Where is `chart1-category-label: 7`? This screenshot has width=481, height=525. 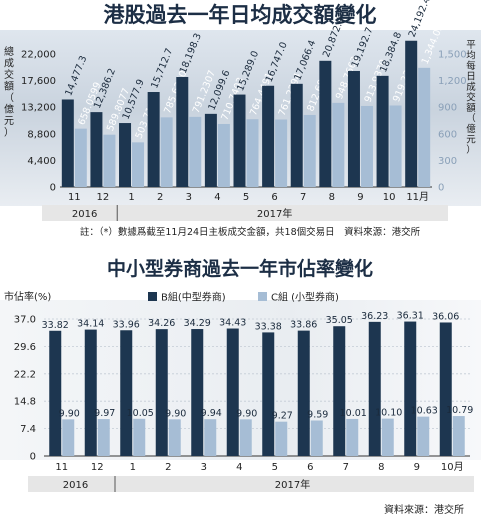 chart1-category-label: 7 is located at coordinates (303, 197).